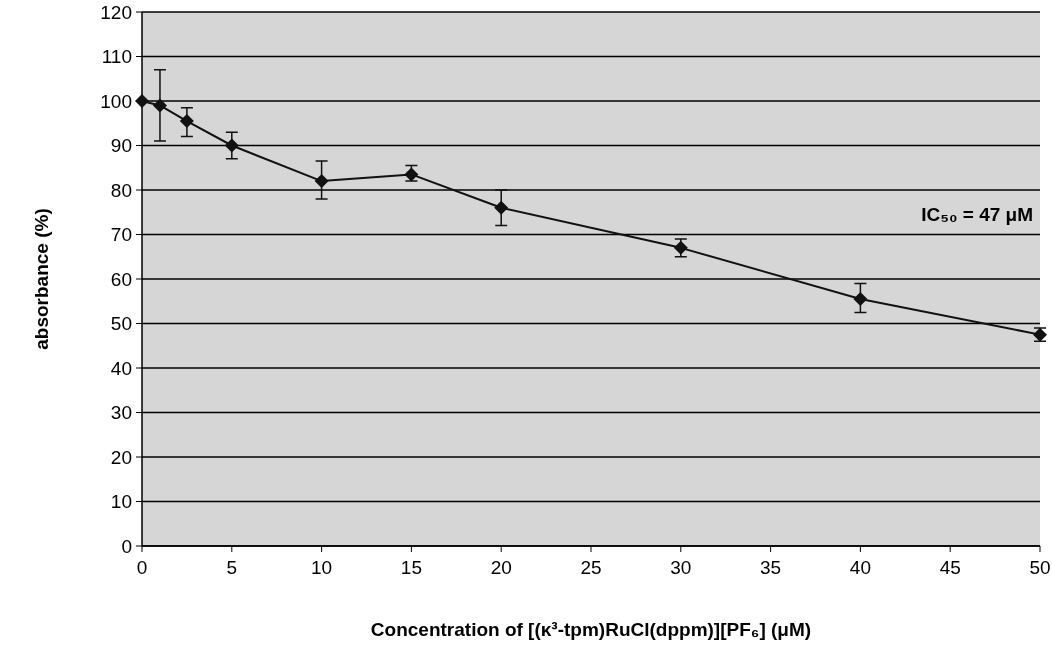 The image size is (1052, 648). I want to click on y-tick-label: 110, so click(116, 57).